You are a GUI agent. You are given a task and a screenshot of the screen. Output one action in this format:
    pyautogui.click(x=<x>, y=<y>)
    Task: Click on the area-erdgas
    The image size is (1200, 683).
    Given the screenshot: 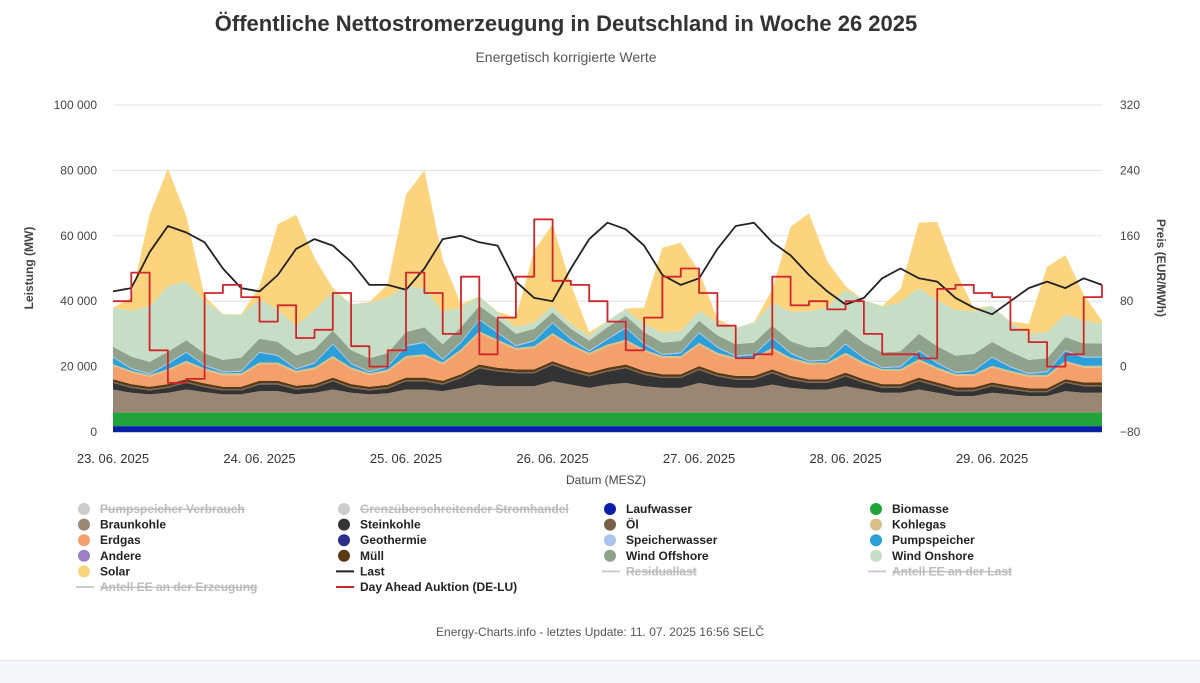 What is the action you would take?
    pyautogui.click(x=607, y=361)
    